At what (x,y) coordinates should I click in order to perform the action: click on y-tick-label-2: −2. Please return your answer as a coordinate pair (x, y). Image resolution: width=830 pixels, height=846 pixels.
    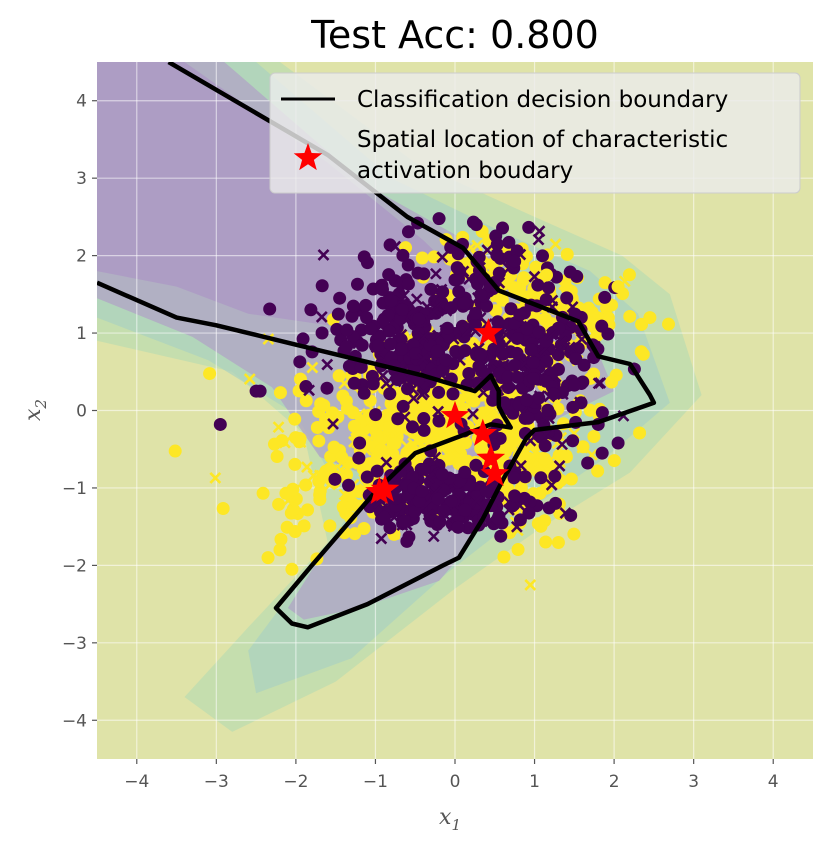
    Looking at the image, I should click on (74, 566).